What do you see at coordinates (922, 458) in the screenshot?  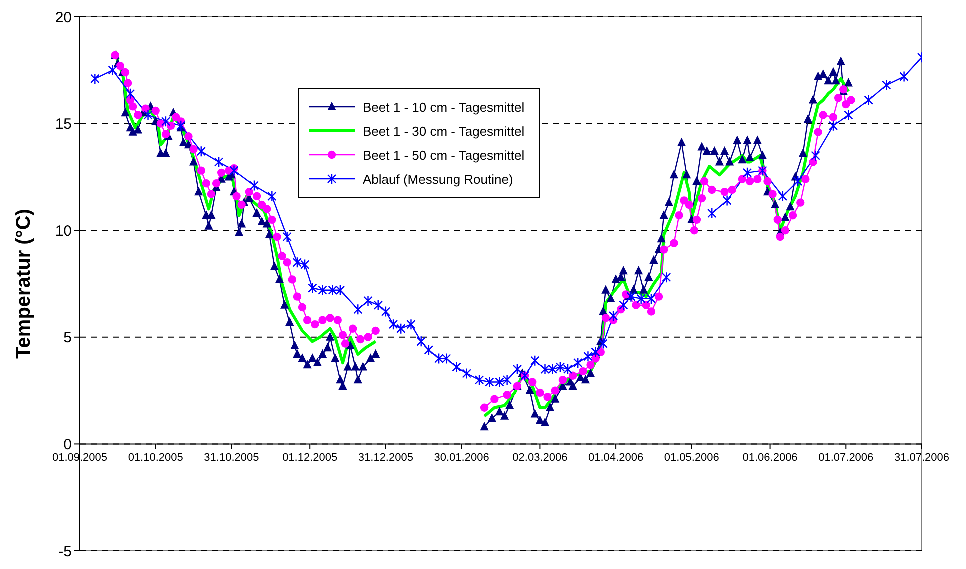 I see `x-tick-label: 31.07.2006` at bounding box center [922, 458].